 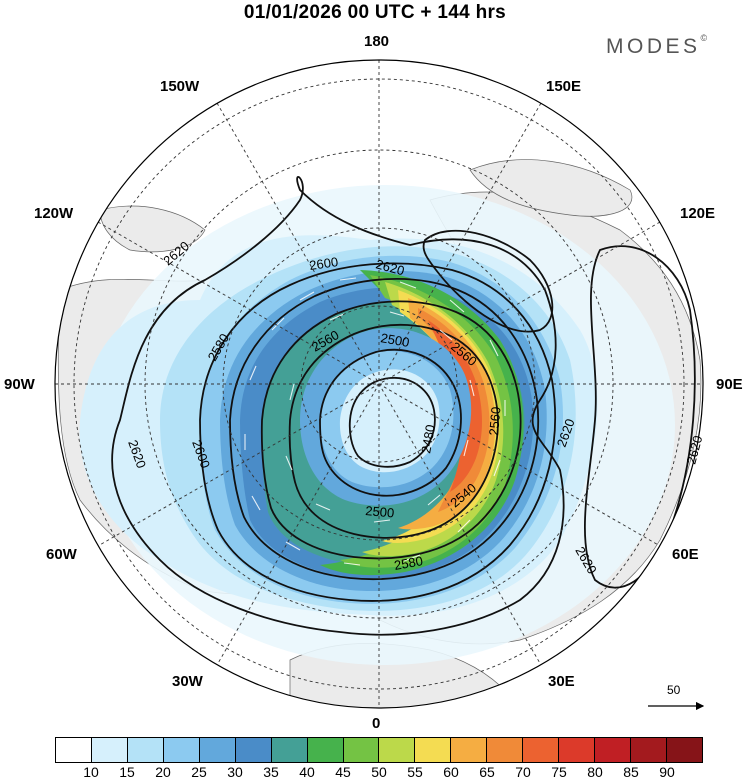 What do you see at coordinates (561, 681) in the screenshot?
I see `lon-label-30e: 30E` at bounding box center [561, 681].